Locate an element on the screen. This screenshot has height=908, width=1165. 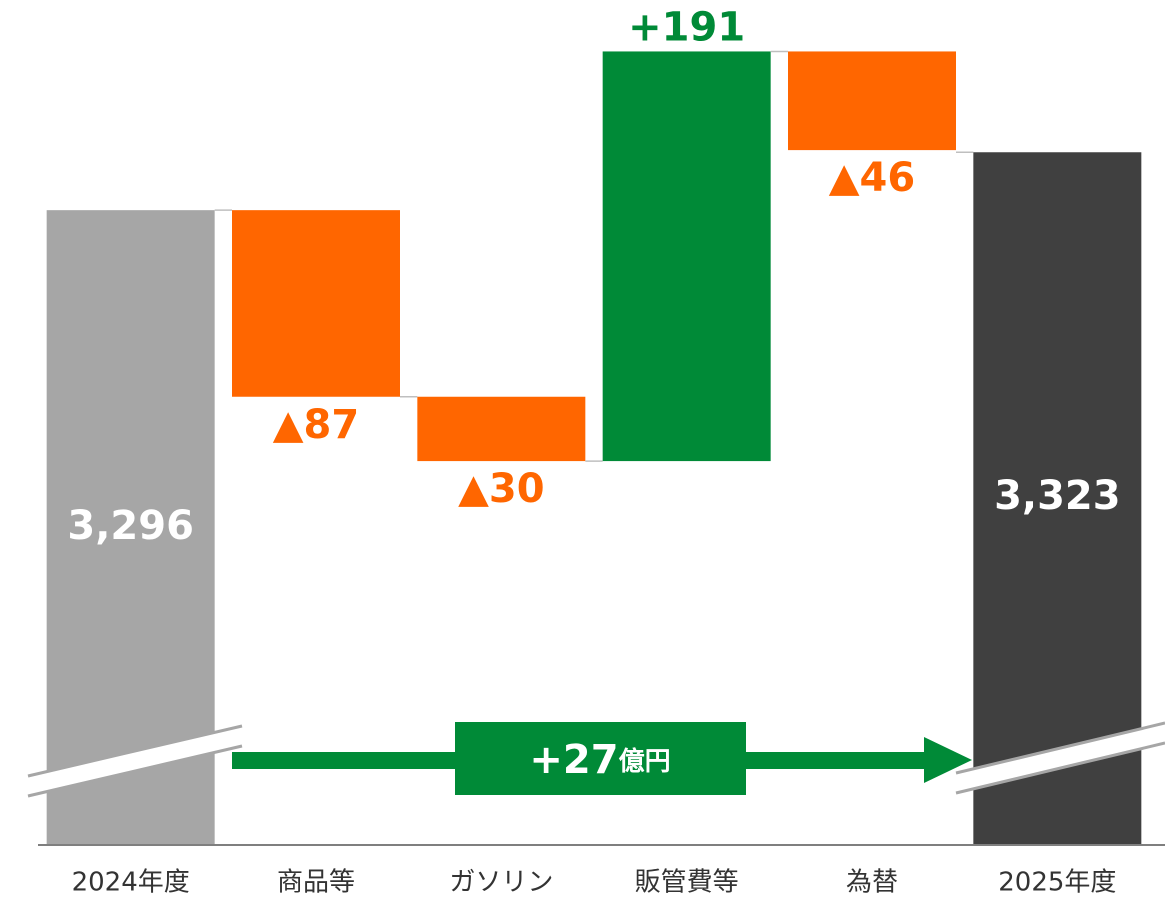
x-tick-label: 為替 is located at coordinates (872, 883).